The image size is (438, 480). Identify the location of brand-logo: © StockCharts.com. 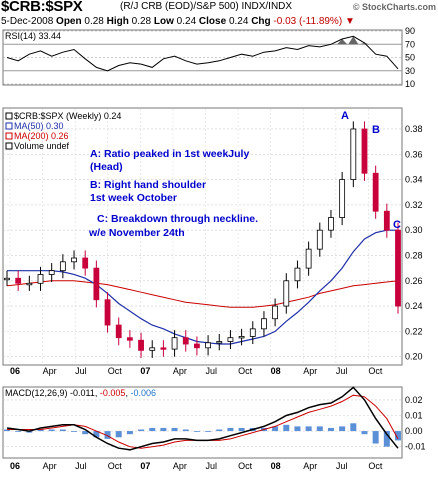
(394, 7).